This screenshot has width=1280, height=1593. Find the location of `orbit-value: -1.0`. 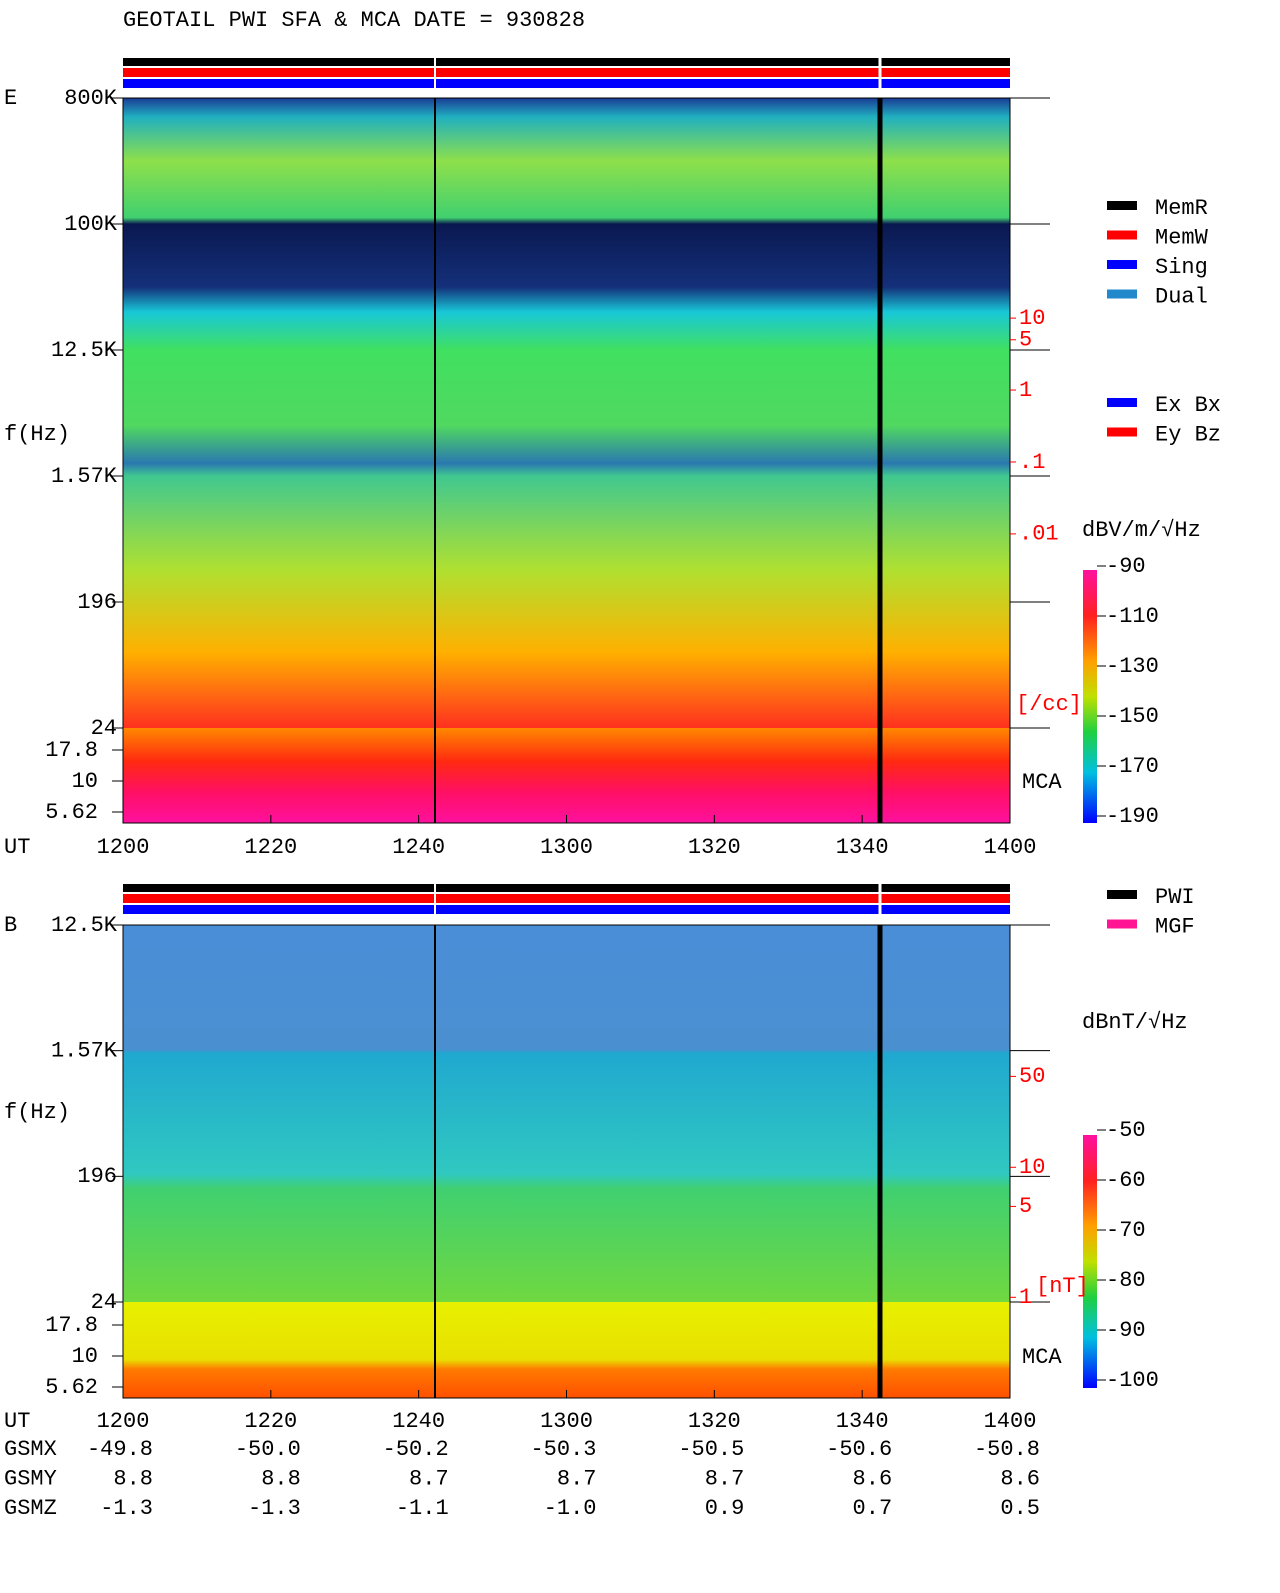

orbit-value: -1.0 is located at coordinates (570, 1508).